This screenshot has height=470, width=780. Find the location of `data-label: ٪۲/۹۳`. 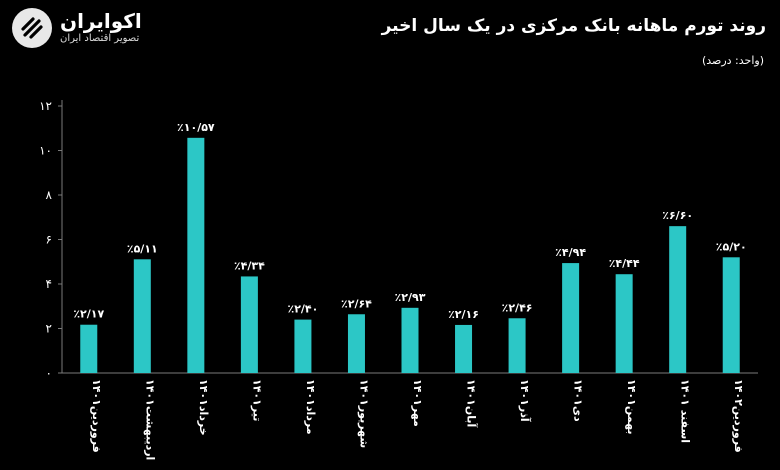

data-label: ٪۲/۹۳ is located at coordinates (410, 297).